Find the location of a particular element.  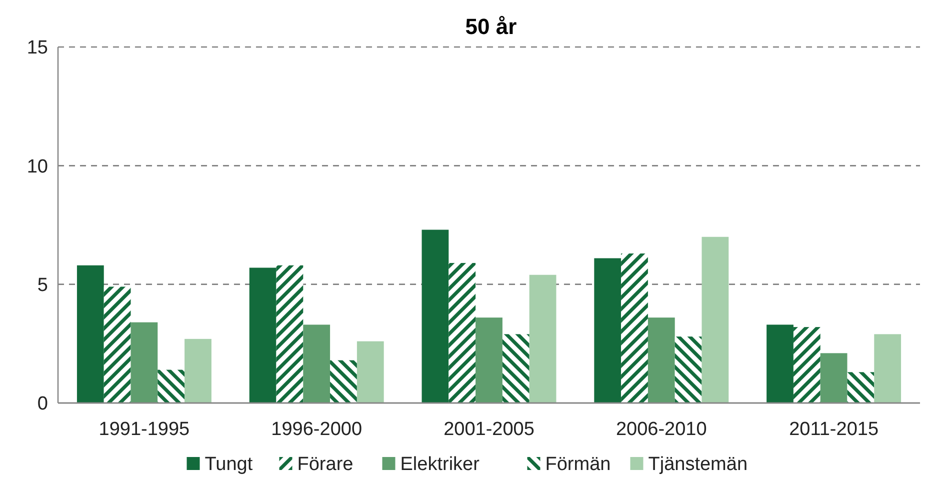

legend-label: Förmän is located at coordinates (578, 464).